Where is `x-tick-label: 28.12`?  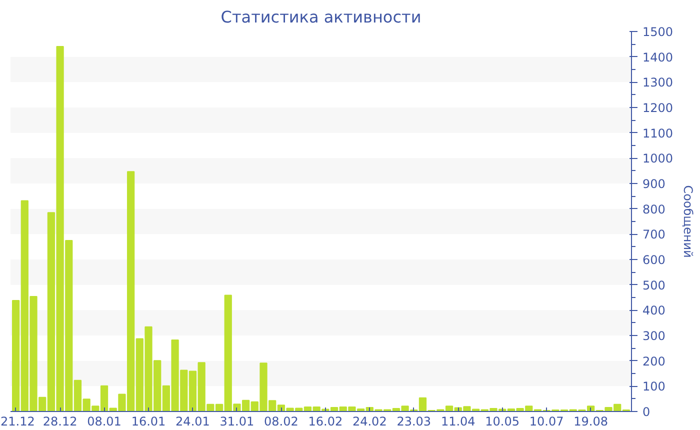 x-tick-label: 28.12 is located at coordinates (60, 421).